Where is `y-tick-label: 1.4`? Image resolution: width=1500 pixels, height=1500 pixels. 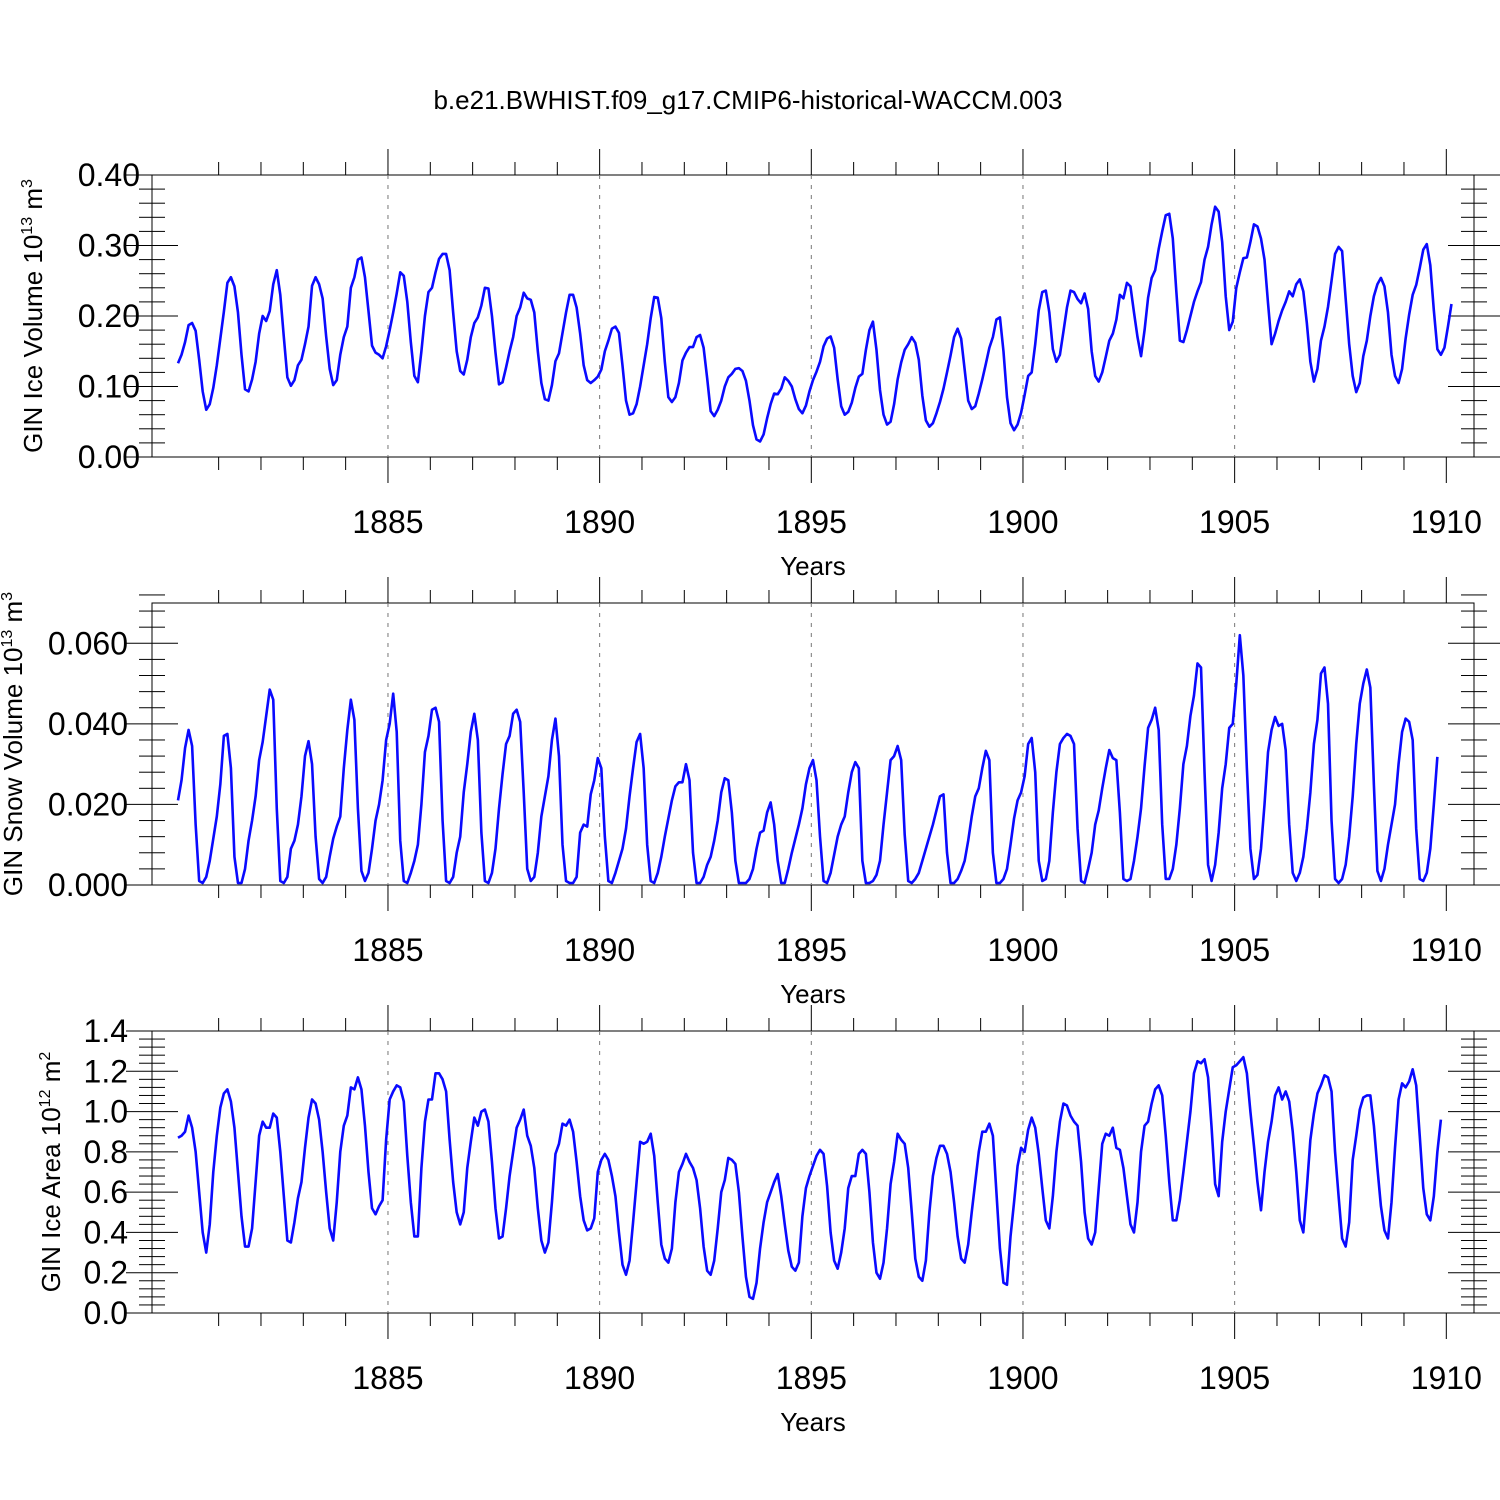 y-tick-label: 1.4 is located at coordinates (106, 1031).